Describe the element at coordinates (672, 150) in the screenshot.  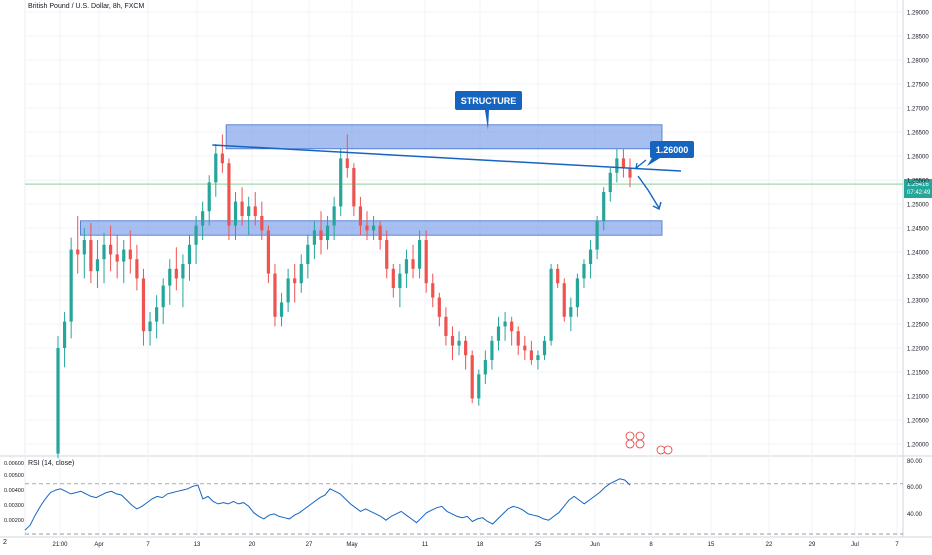
I see `target-callout-text: 1.26000` at that location.